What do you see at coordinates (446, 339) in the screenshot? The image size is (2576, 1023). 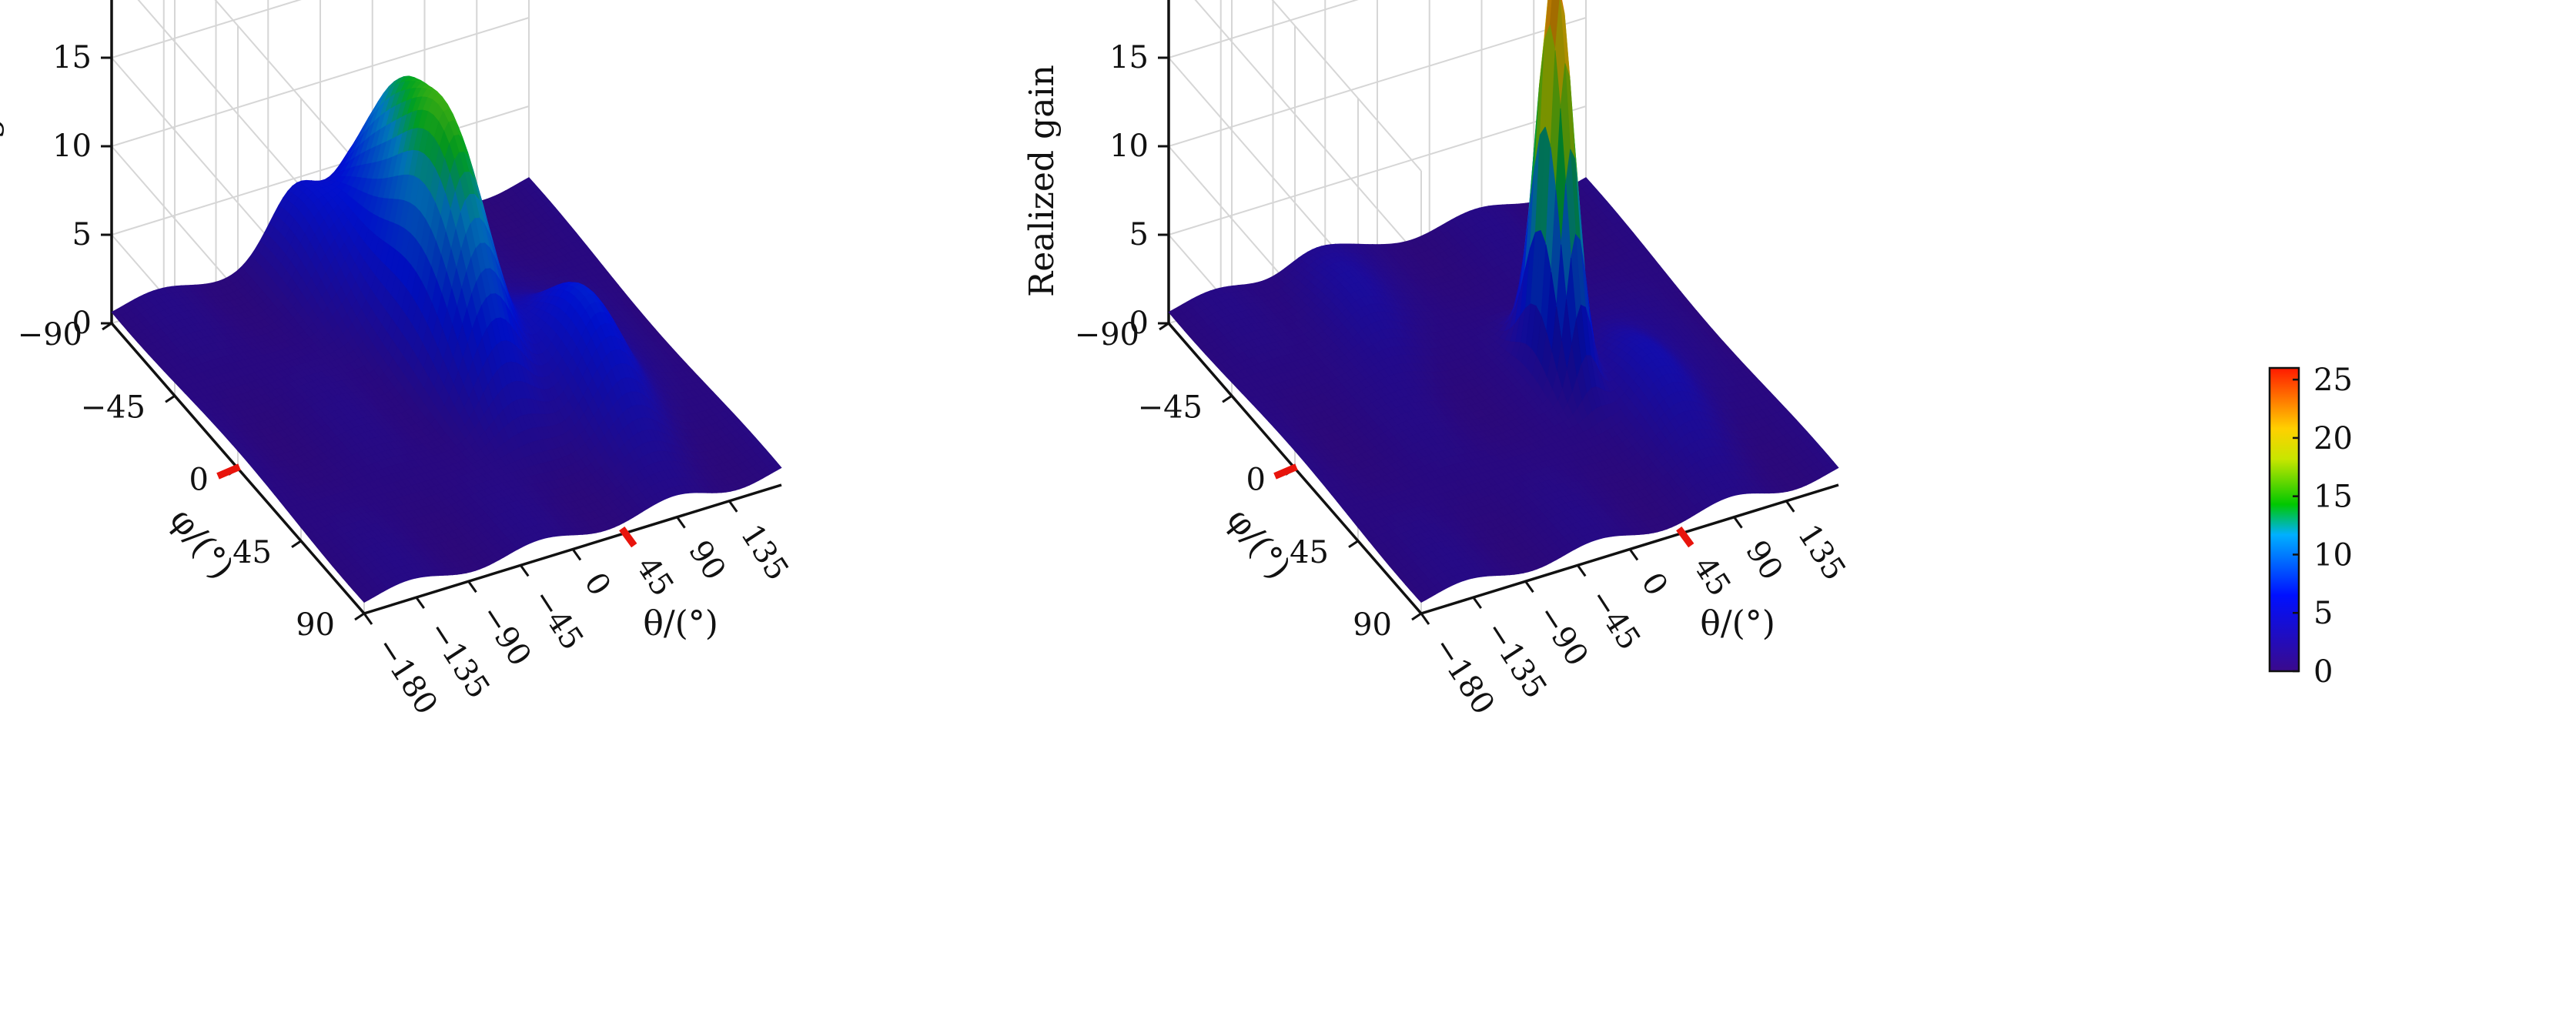 I see `surface` at bounding box center [446, 339].